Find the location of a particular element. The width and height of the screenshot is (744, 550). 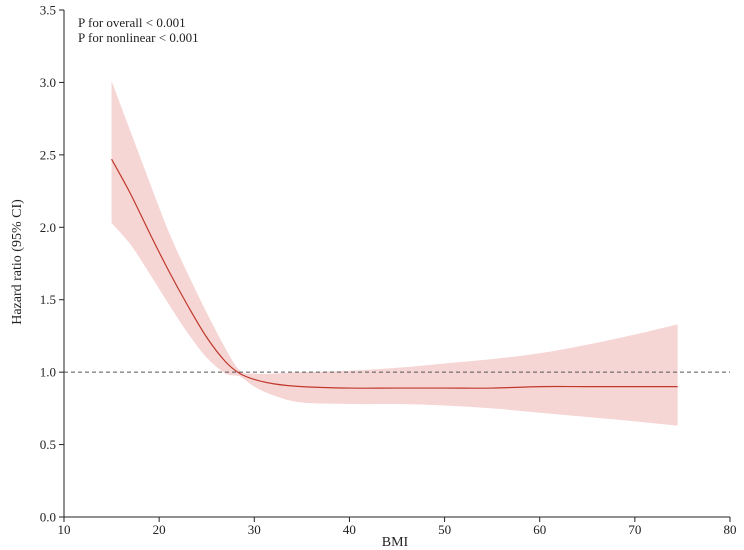

y-axis-title: Hazard ratio (95% CI) is located at coordinates (17, 262).